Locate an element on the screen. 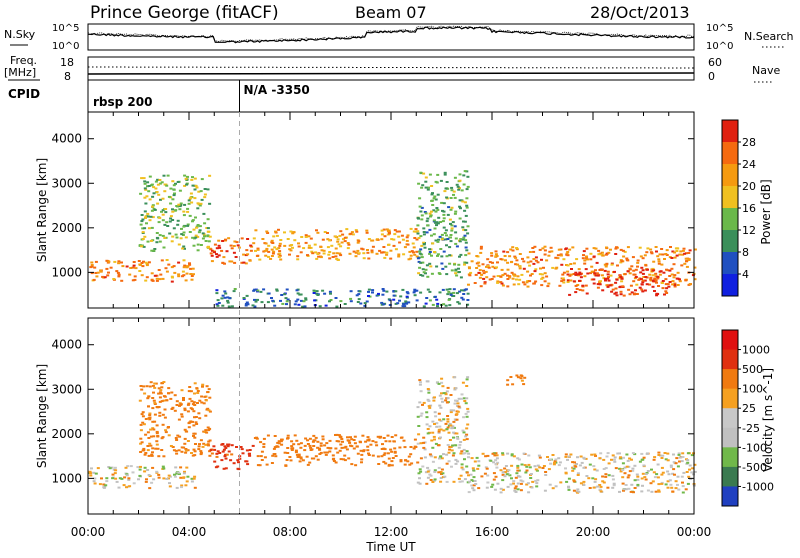 Image resolution: width=800 pixels, height=558 pixels. noise-right-tick-top: 10^5 is located at coordinates (719, 28).